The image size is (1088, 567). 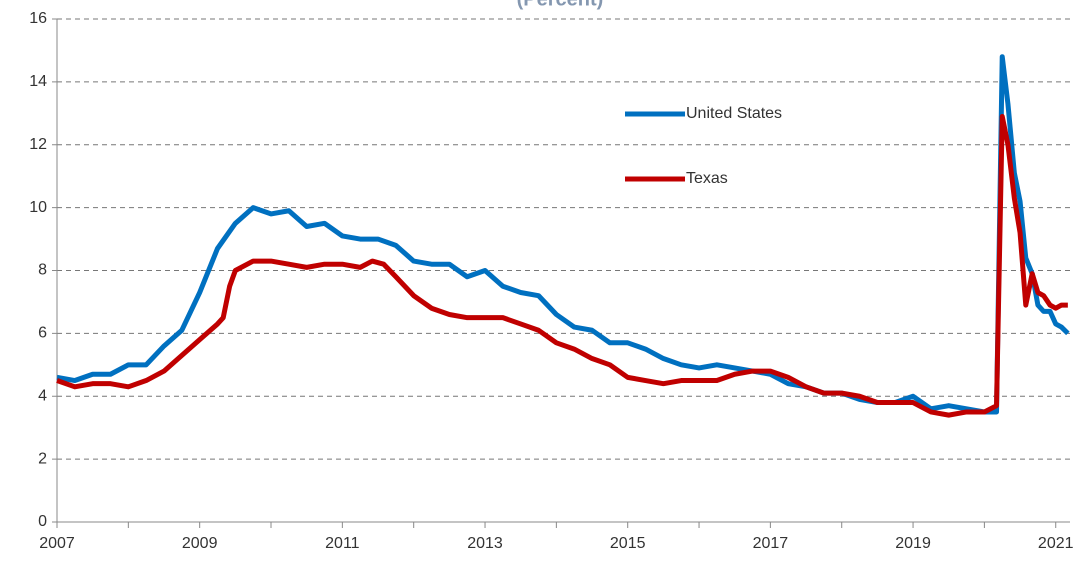 What do you see at coordinates (38, 144) in the screenshot?
I see `y-tick-label: 12` at bounding box center [38, 144].